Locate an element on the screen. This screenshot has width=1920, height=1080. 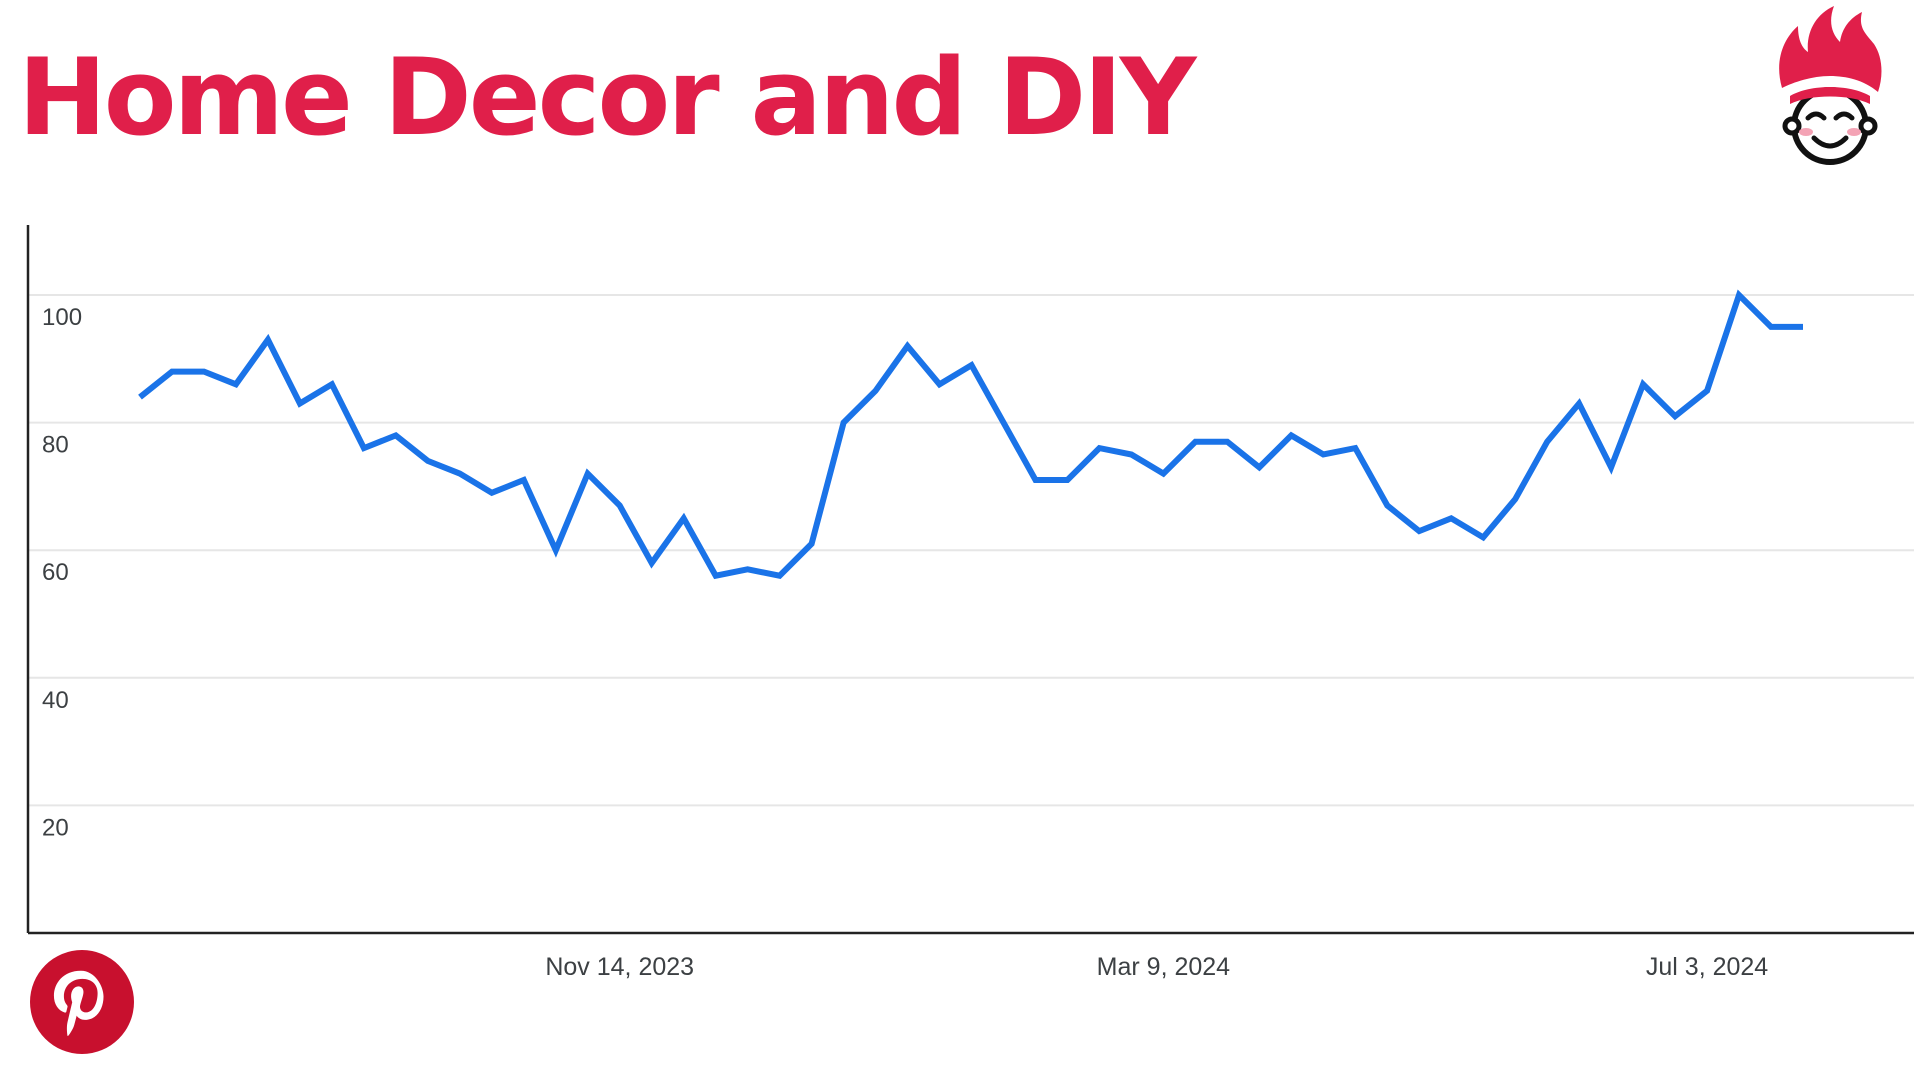
x-tick-label-3: Jul 3, 2024 is located at coordinates (1707, 967).